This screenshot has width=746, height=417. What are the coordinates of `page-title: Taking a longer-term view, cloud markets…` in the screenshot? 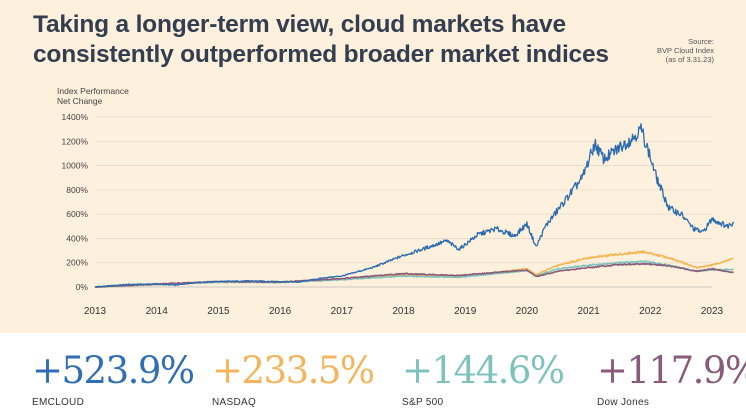 It's located at (321, 39).